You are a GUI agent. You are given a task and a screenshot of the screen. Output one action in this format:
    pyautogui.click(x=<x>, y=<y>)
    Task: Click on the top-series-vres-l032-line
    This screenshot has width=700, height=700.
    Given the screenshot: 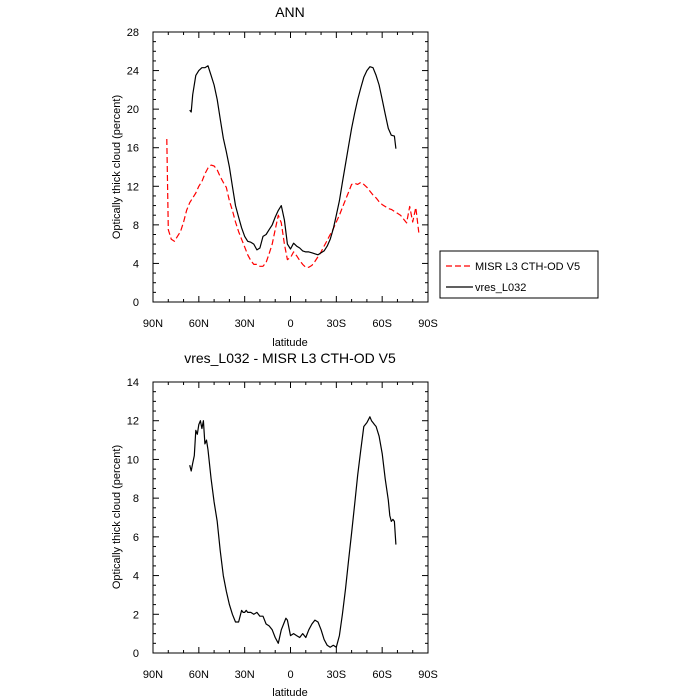 What is the action you would take?
    pyautogui.click(x=293, y=160)
    